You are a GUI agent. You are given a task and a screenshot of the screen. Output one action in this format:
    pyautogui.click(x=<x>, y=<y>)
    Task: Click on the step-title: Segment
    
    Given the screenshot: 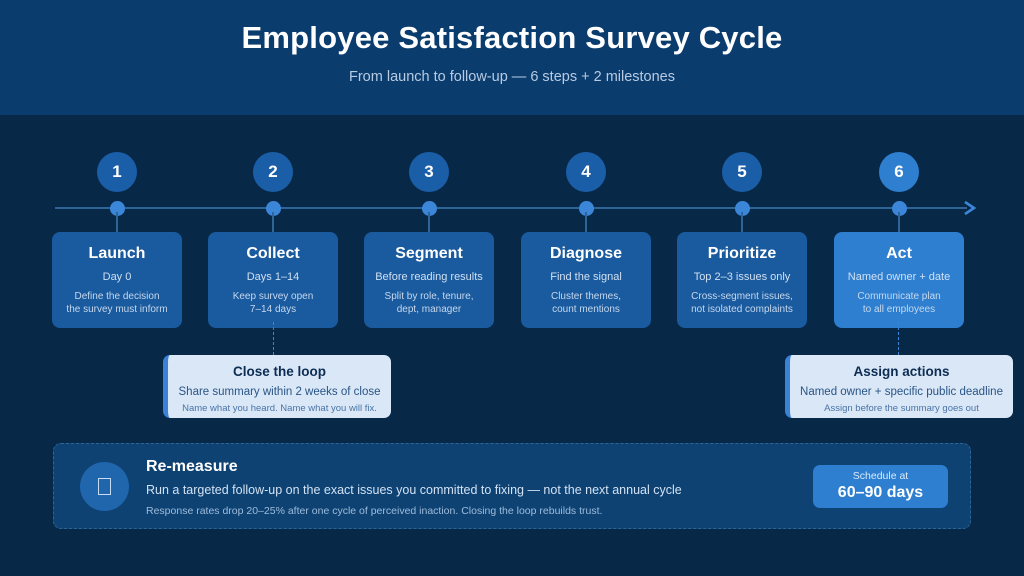 What is the action you would take?
    pyautogui.click(x=429, y=253)
    